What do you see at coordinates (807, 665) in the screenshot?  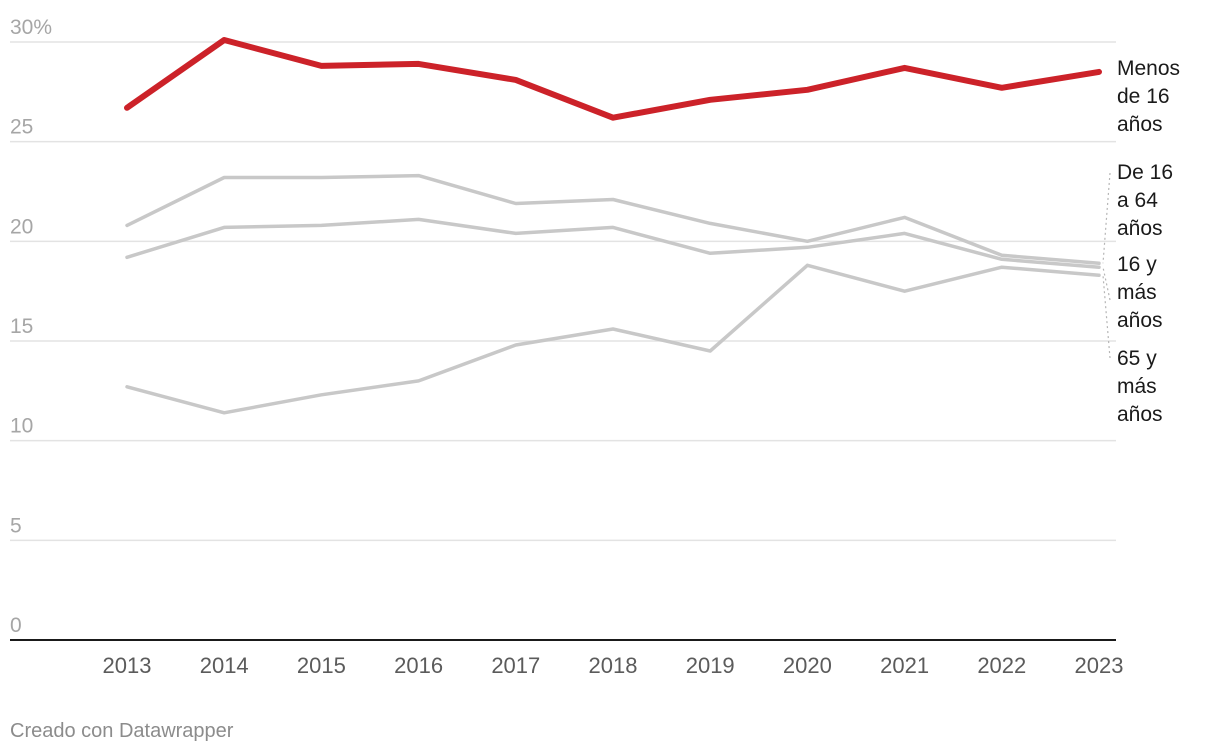 I see `x-tick-label: 2020` at bounding box center [807, 665].